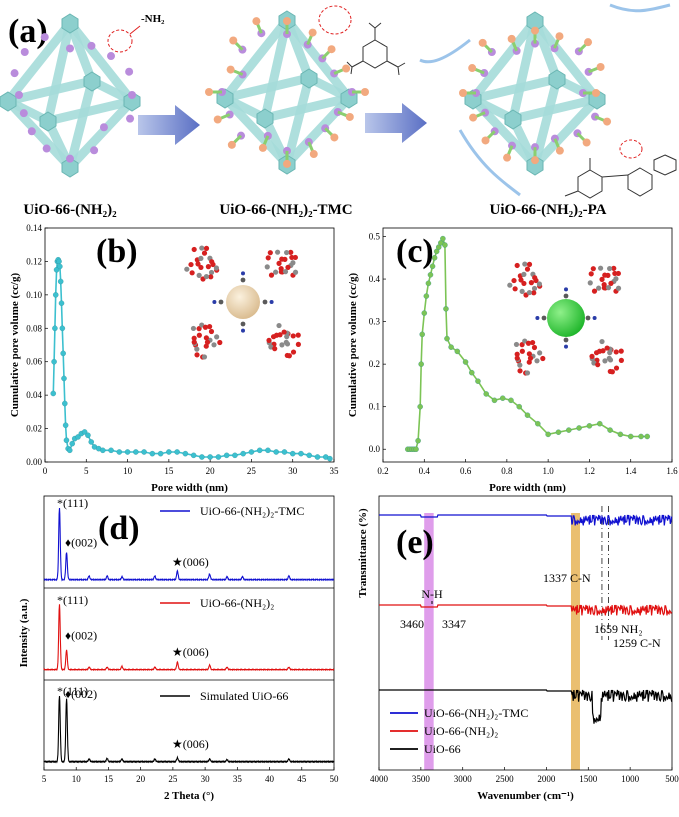 This screenshot has height=817, width=679. I want to click on x-tick-label: 1500, so click(588, 779).